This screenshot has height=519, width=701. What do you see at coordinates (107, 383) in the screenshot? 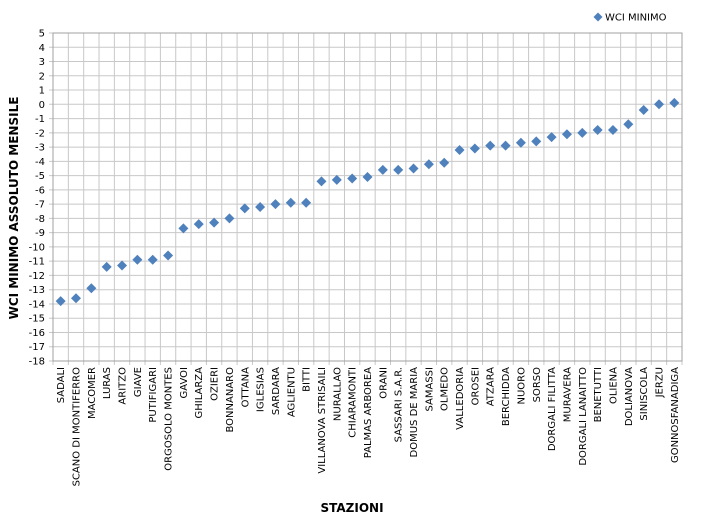
I see `x-tick-label: LURAS` at bounding box center [107, 383].